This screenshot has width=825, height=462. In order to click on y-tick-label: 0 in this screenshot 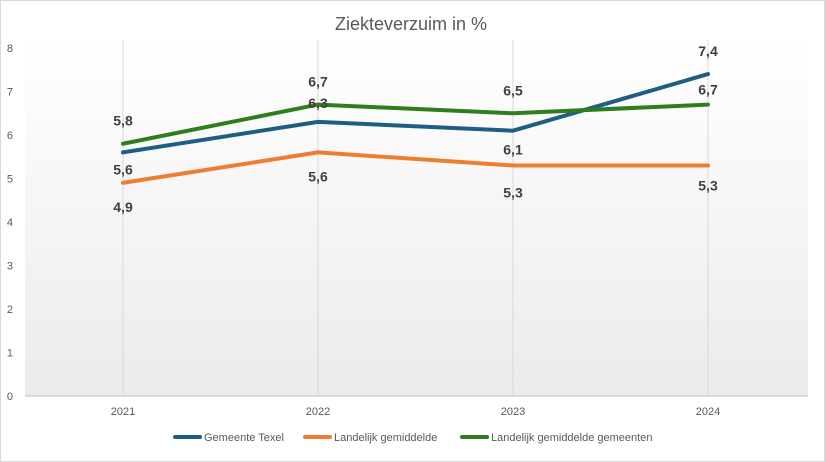, I will do `click(10, 397)`.